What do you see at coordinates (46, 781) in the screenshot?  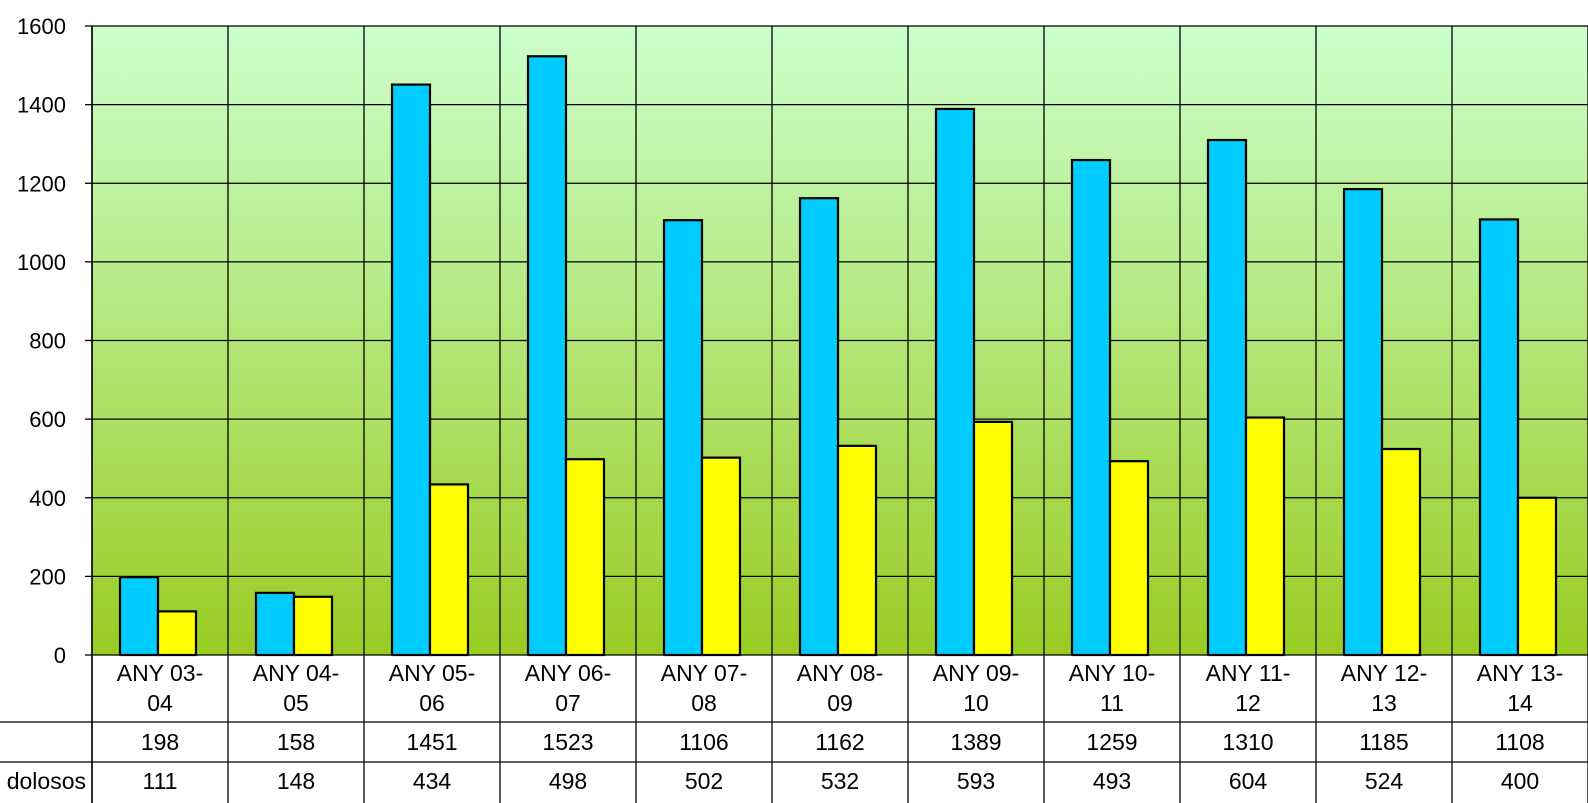 I see `legend-entry: dolosos` at bounding box center [46, 781].